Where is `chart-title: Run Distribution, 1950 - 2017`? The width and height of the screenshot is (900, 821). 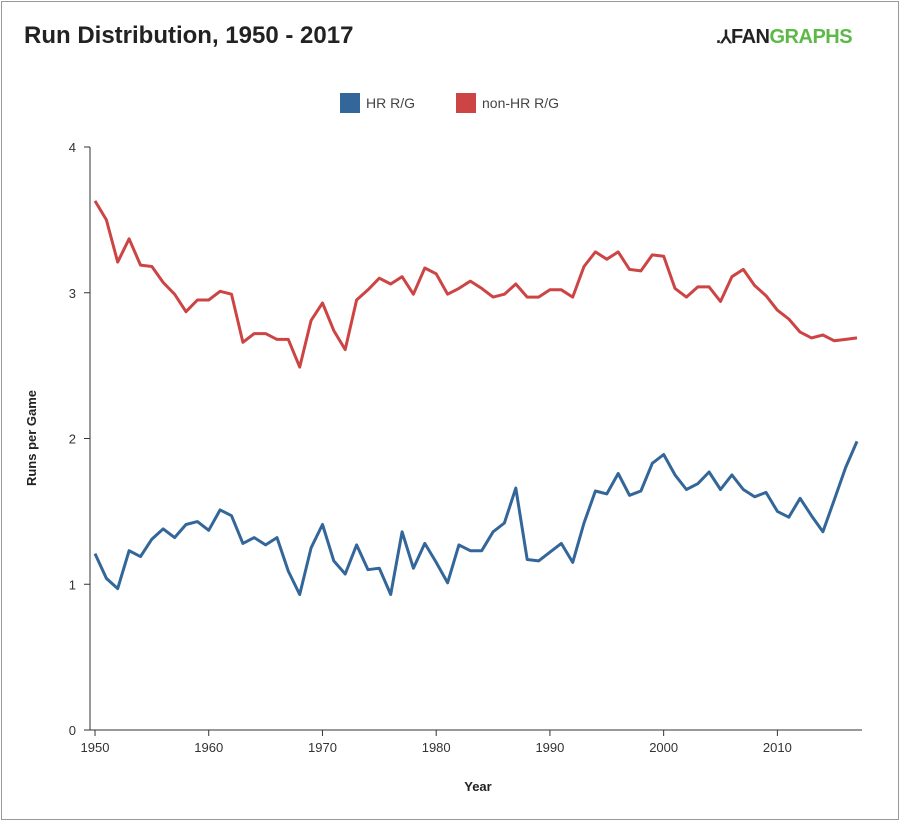 chart-title: Run Distribution, 1950 - 2017 is located at coordinates (189, 35).